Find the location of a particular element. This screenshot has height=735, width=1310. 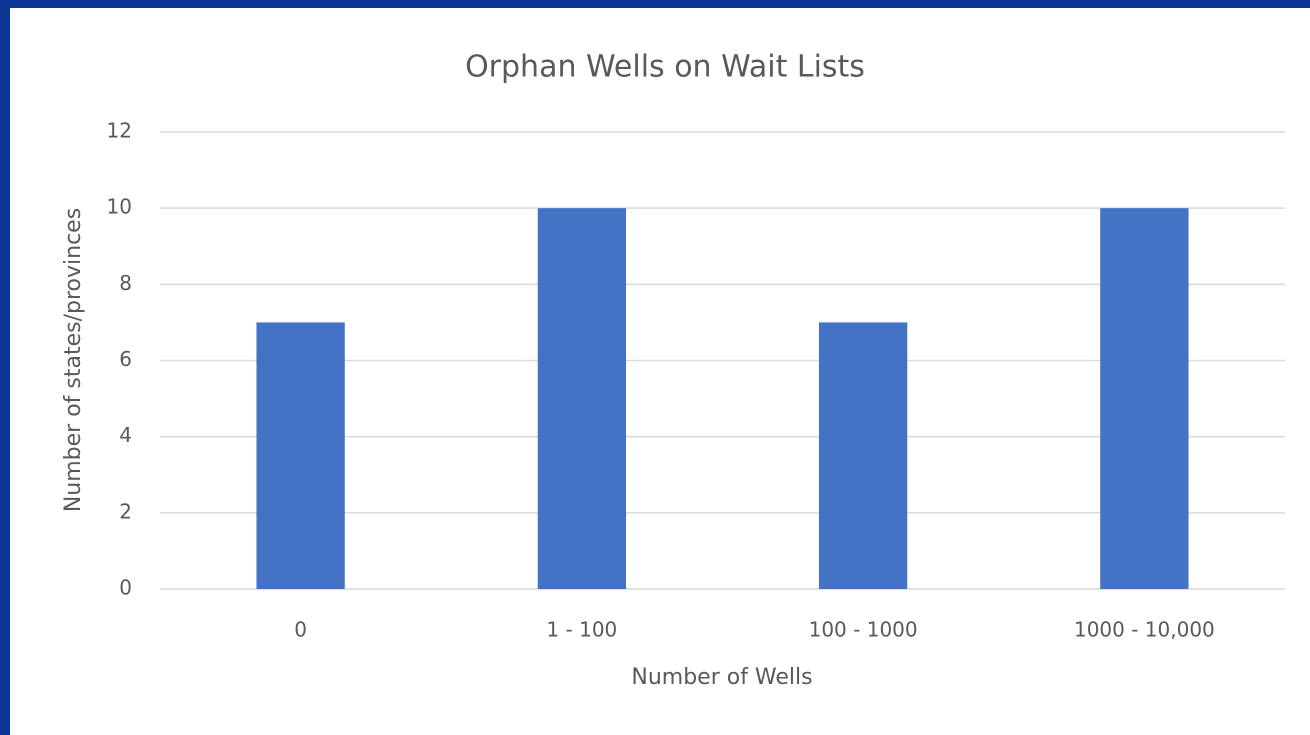

chart-title: Orphan Wells on Wait Lists is located at coordinates (665, 67).